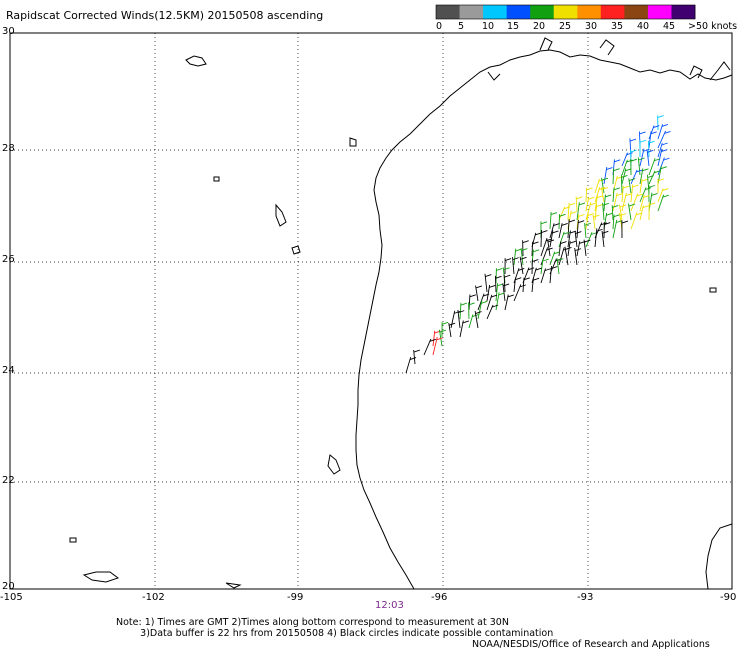 The width and height of the screenshot is (740, 650). What do you see at coordinates (643, 26) in the screenshot?
I see `colorbar-label: 40` at bounding box center [643, 26].